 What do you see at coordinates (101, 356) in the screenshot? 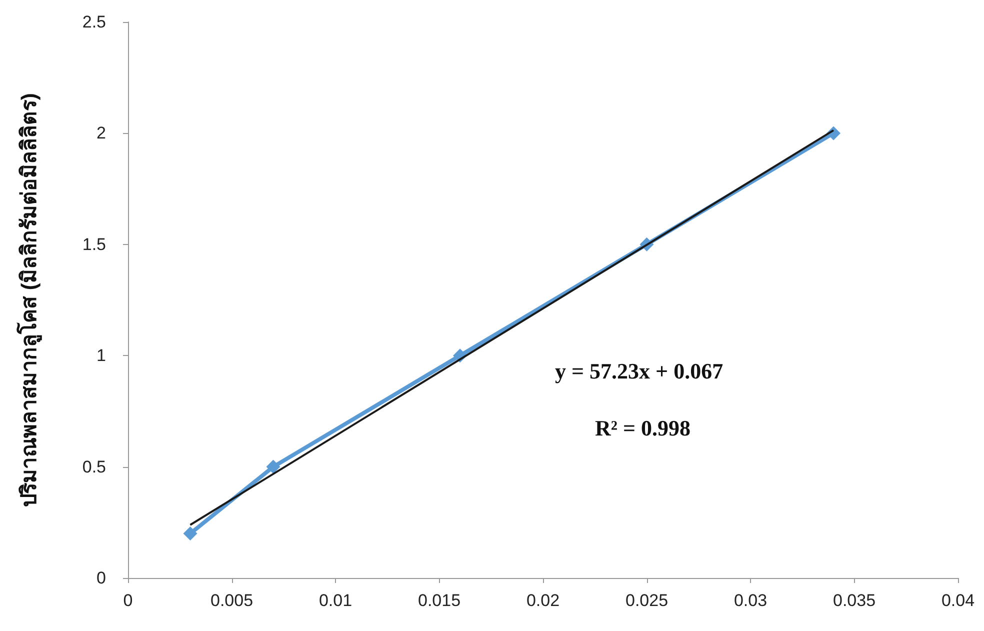
I see `y-tick-label: 1` at bounding box center [101, 356].